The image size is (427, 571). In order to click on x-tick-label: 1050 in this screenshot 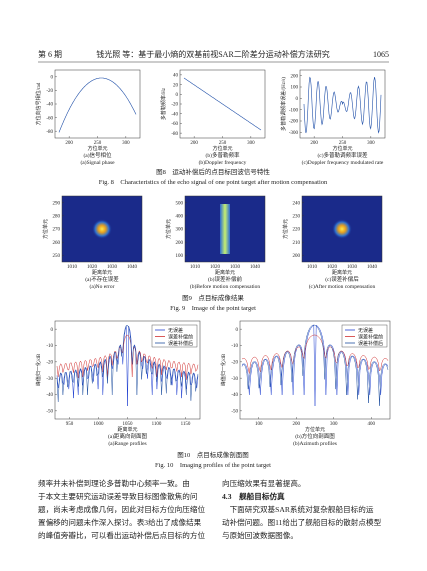, I will do `click(128, 424)`.